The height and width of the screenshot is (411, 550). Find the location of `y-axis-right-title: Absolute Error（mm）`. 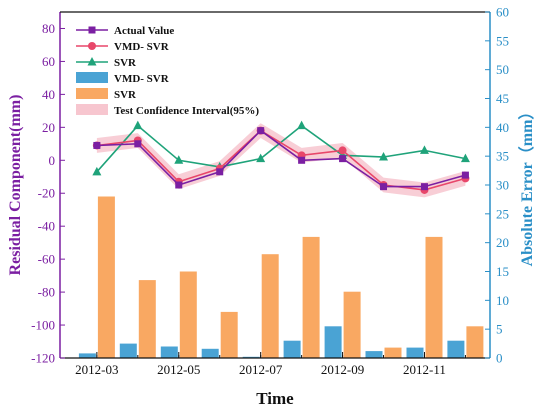

y-axis-right-title: Absolute Error（mm） is located at coordinates (527, 185).